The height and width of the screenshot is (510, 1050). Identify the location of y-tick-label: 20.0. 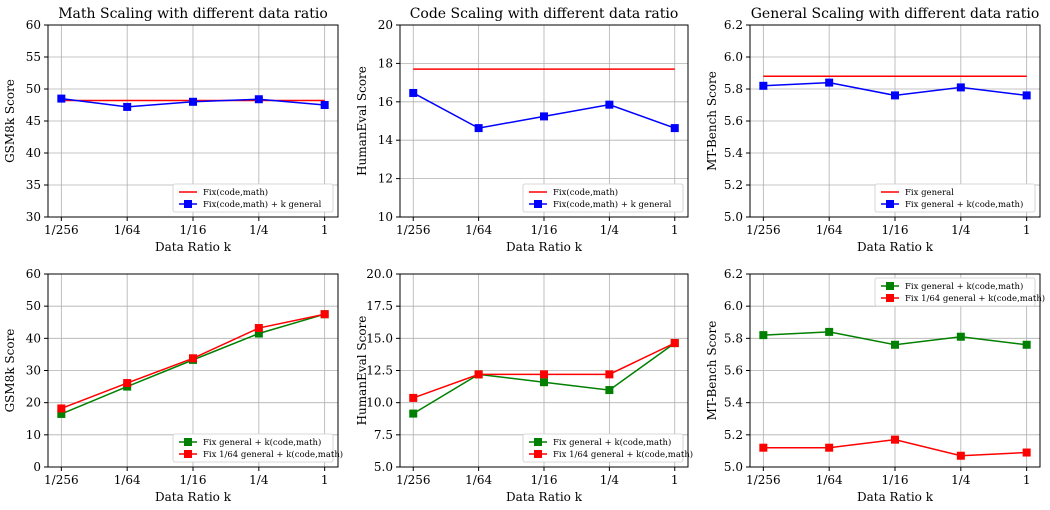
(379, 274).